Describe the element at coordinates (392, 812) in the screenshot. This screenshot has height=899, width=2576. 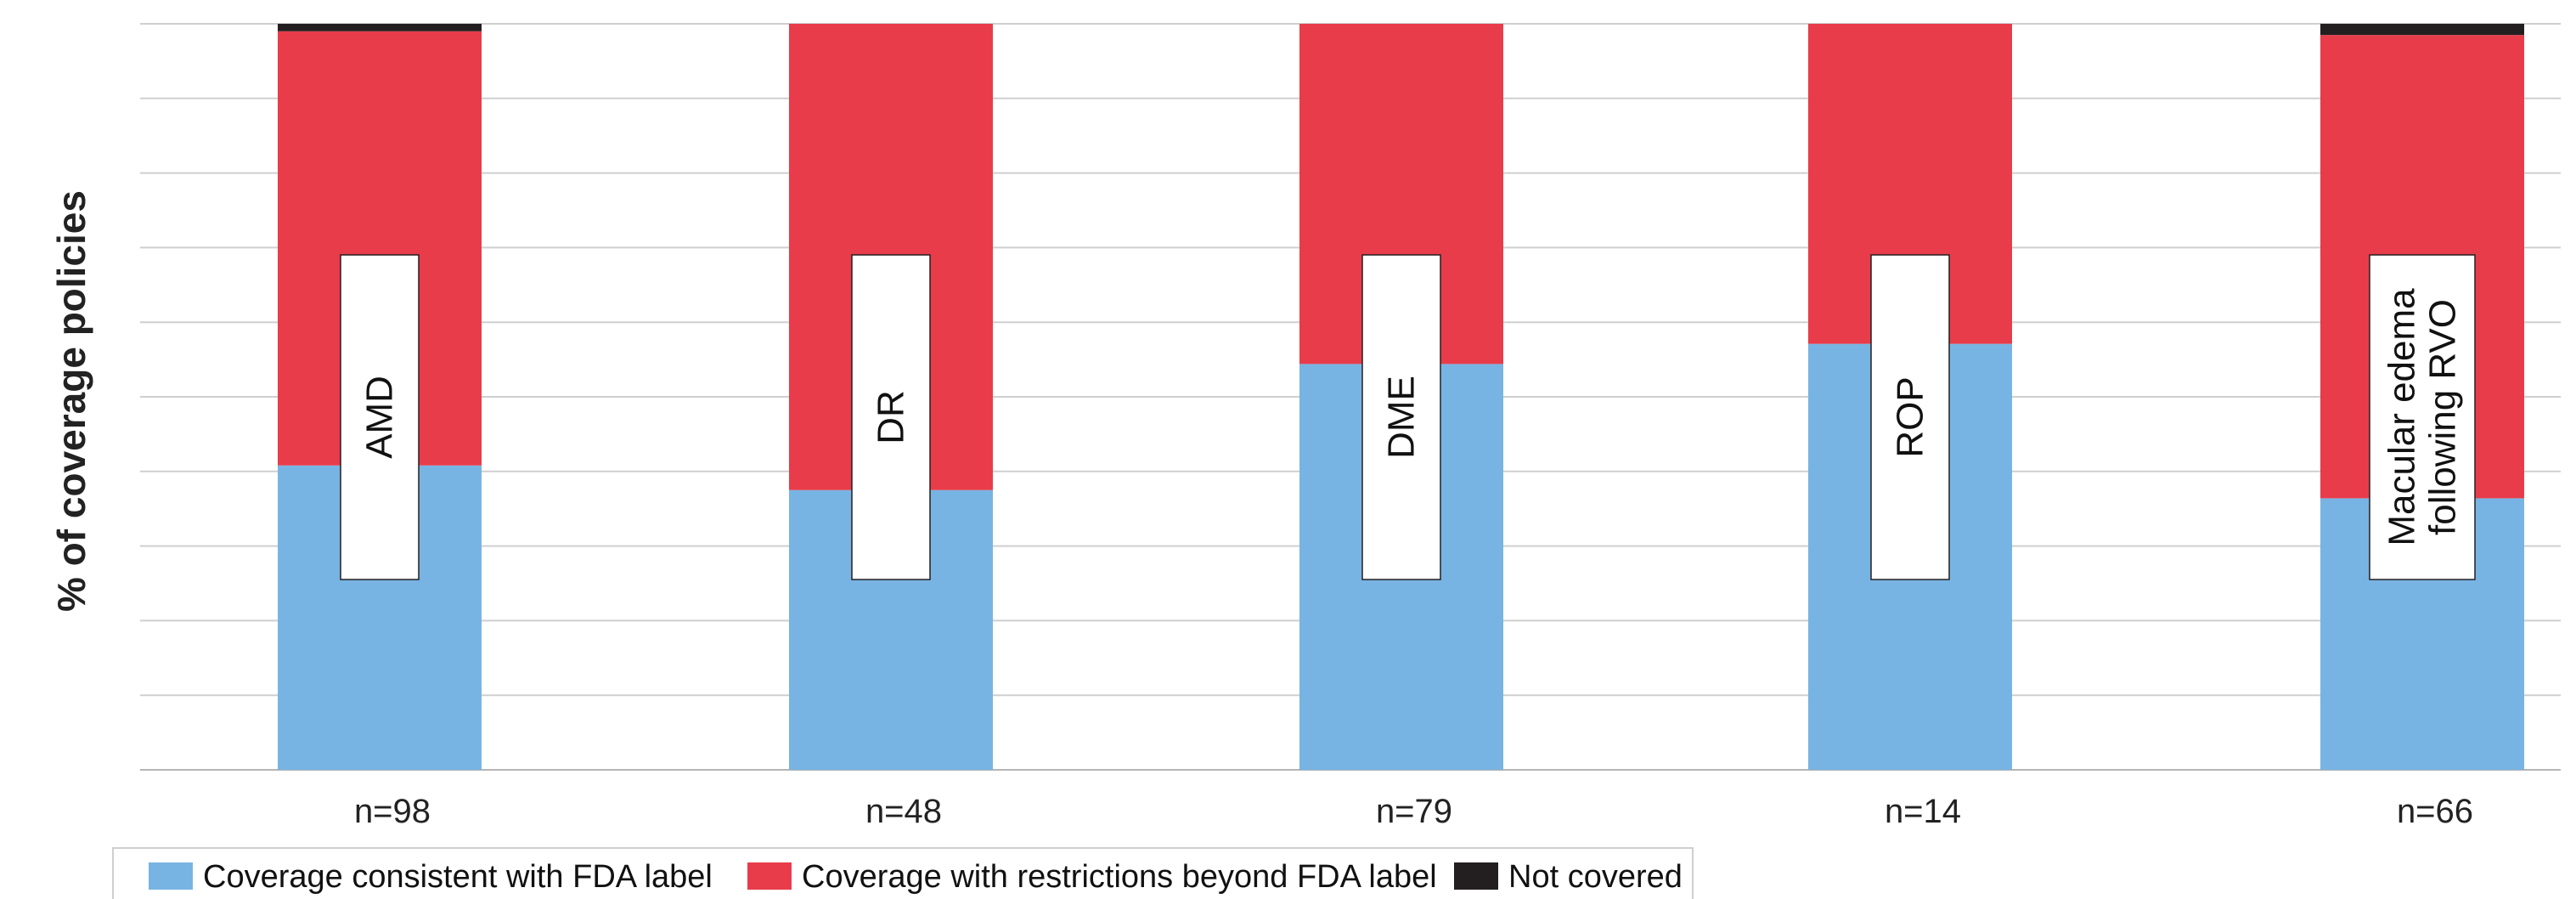
I see `sample-size-label: n=98` at that location.